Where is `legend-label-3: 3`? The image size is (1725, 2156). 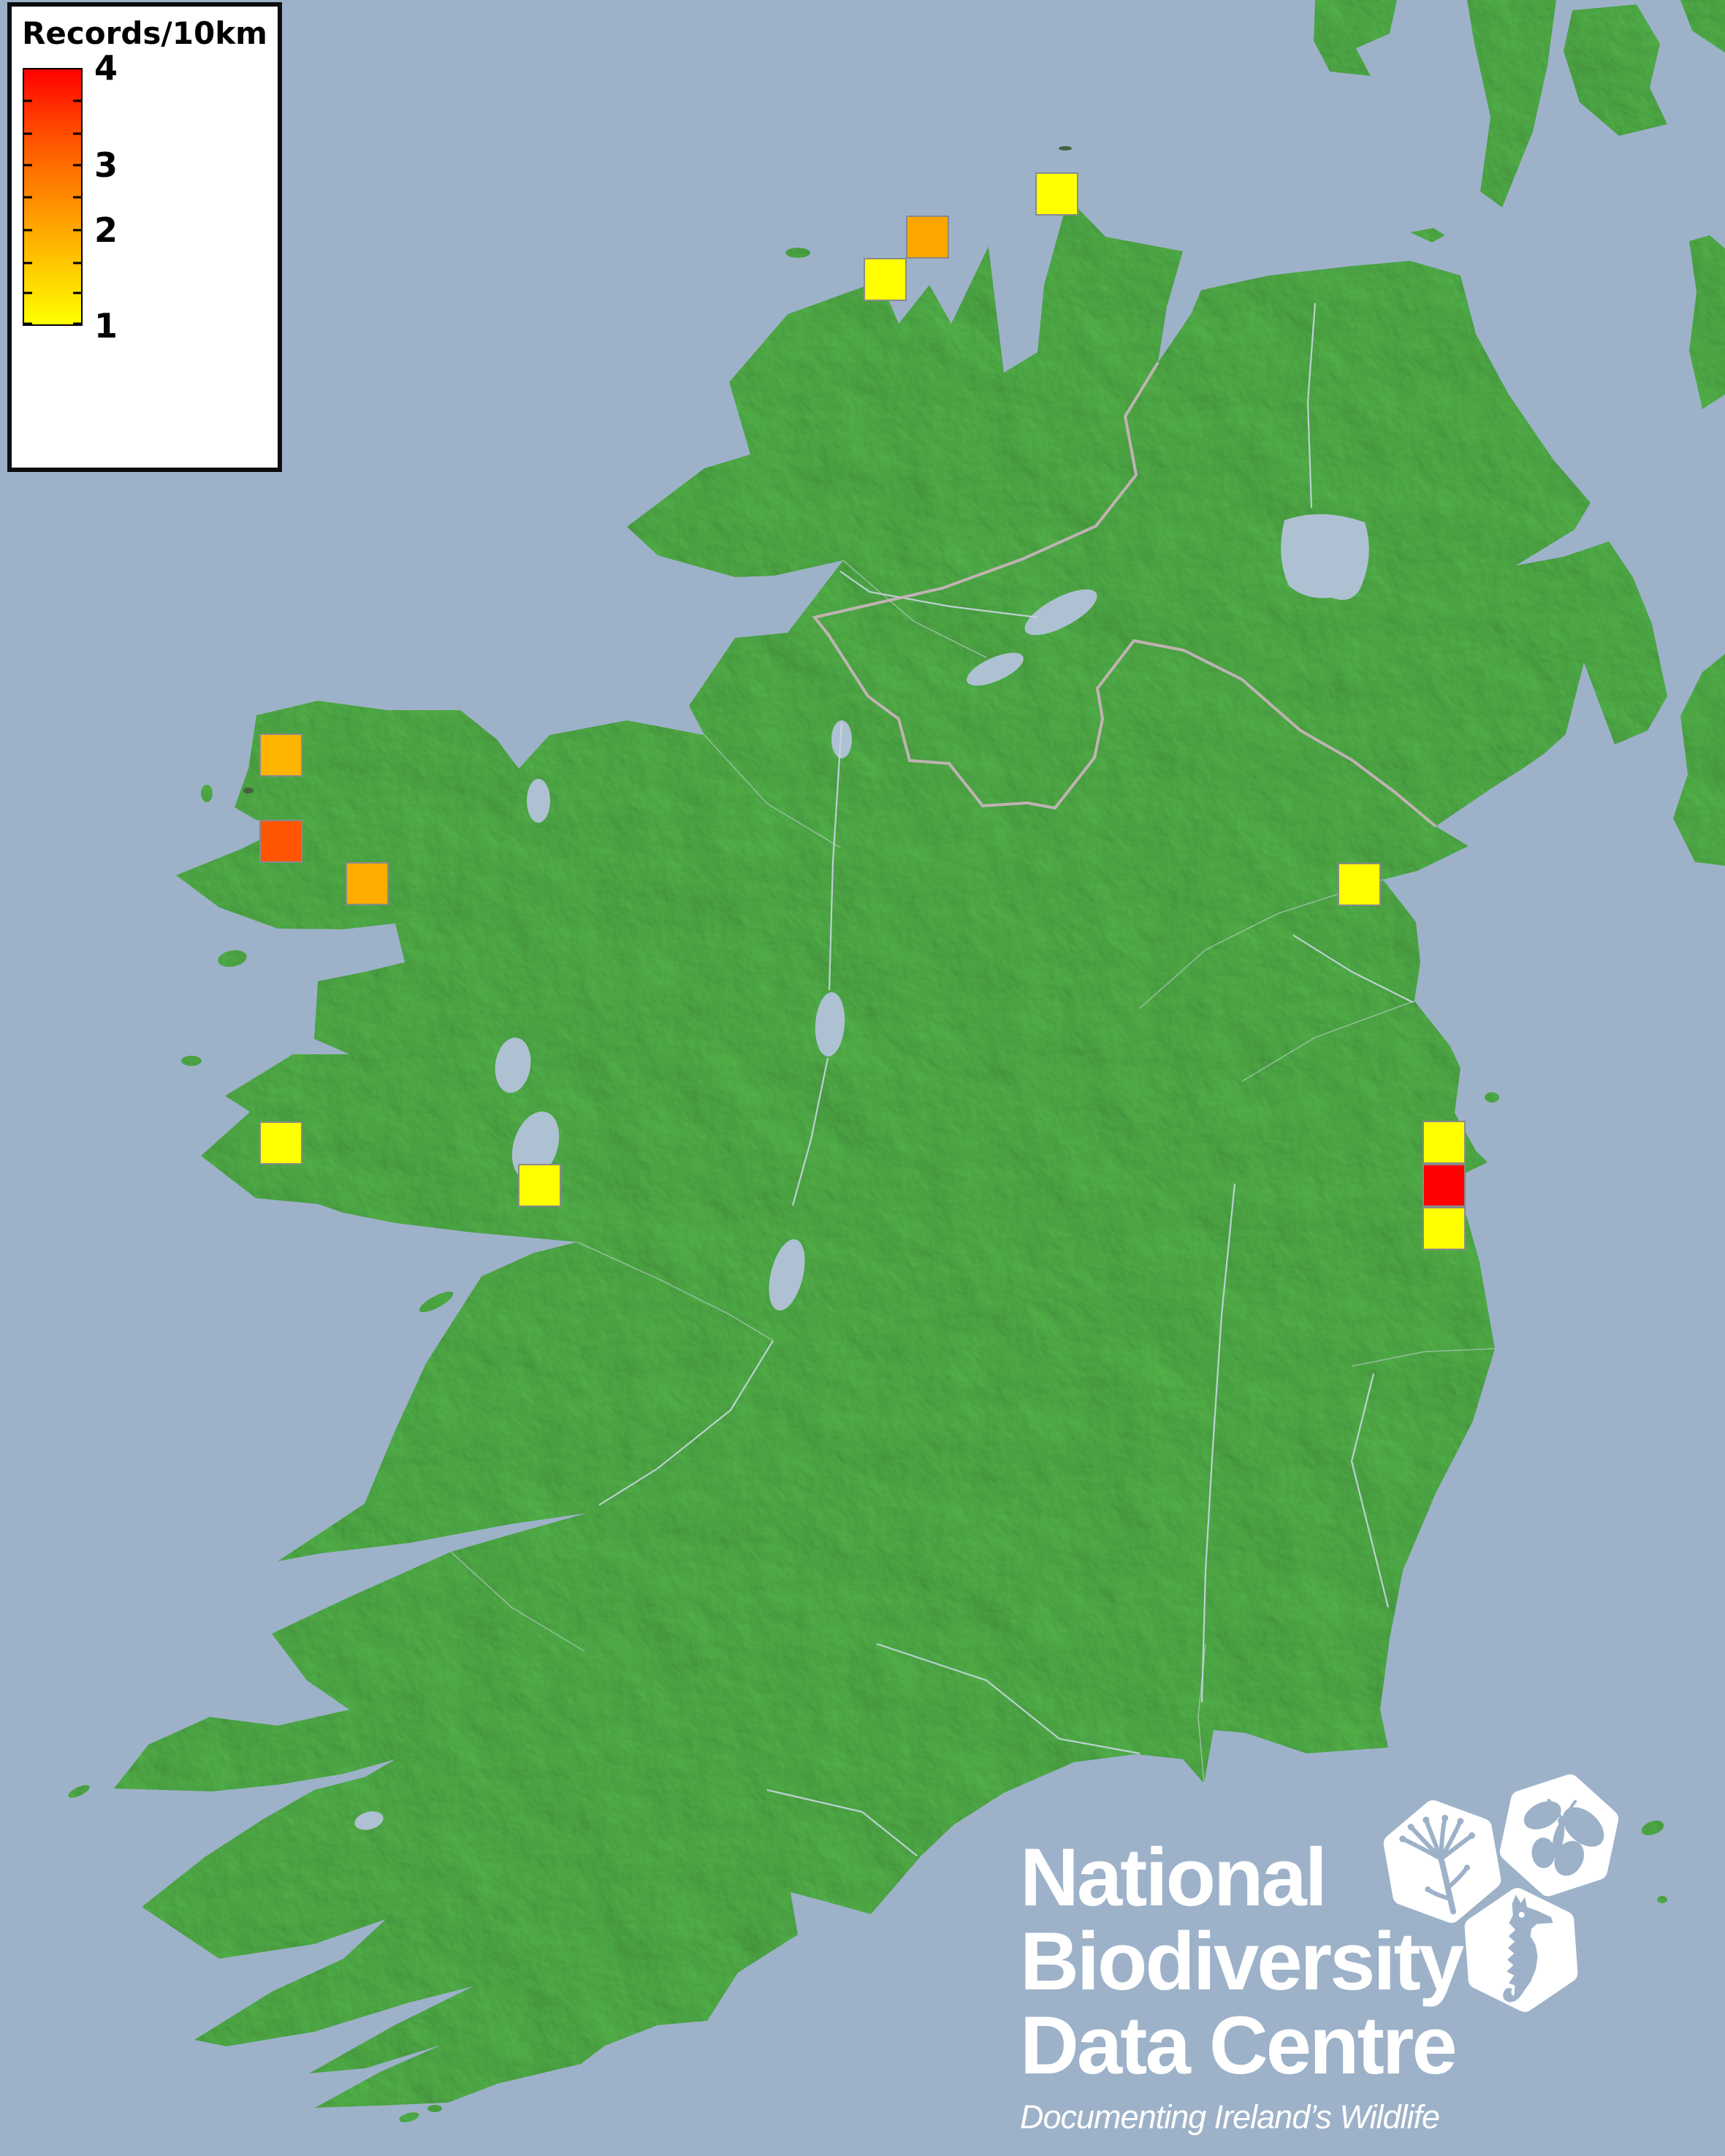
legend-label-3: 3 is located at coordinates (106, 165).